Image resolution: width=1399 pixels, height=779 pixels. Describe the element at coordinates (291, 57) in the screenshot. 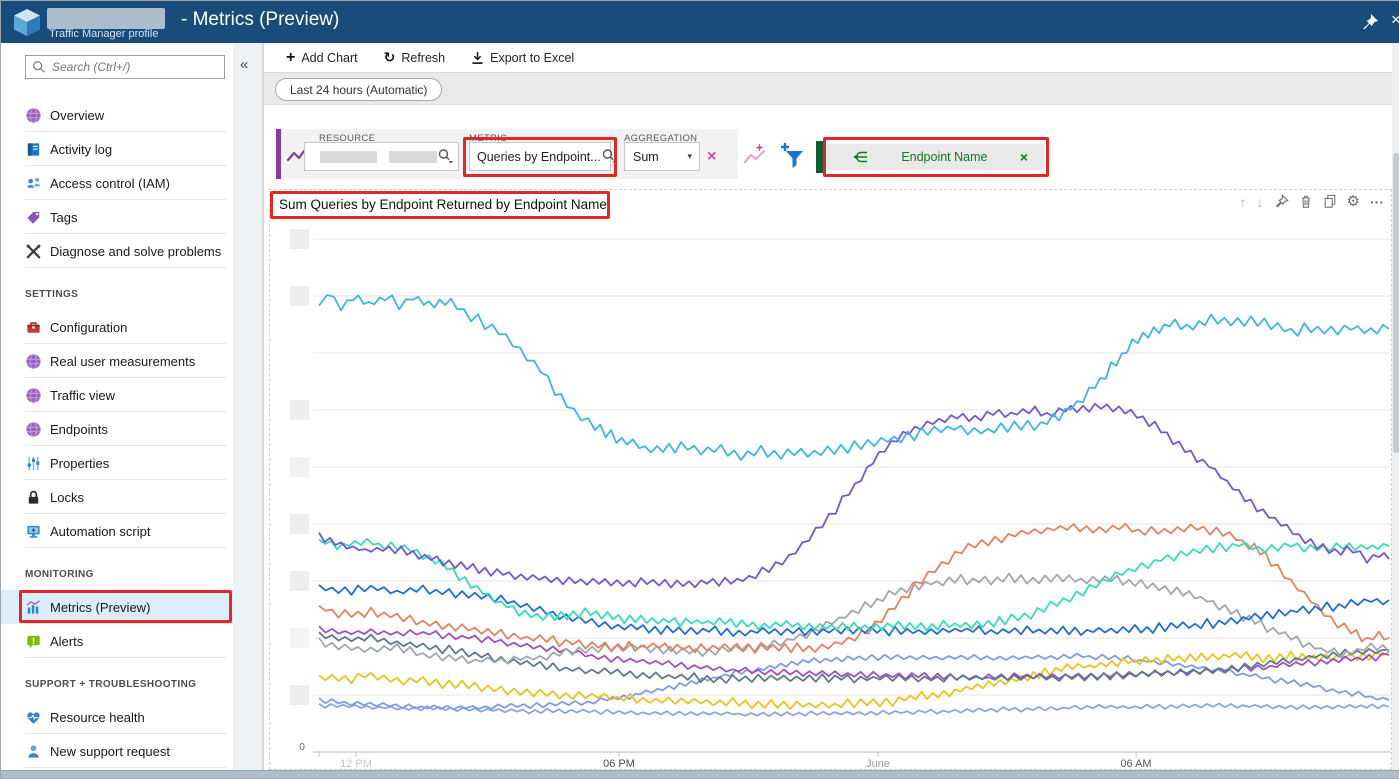

I see `plus-icon: +` at that location.